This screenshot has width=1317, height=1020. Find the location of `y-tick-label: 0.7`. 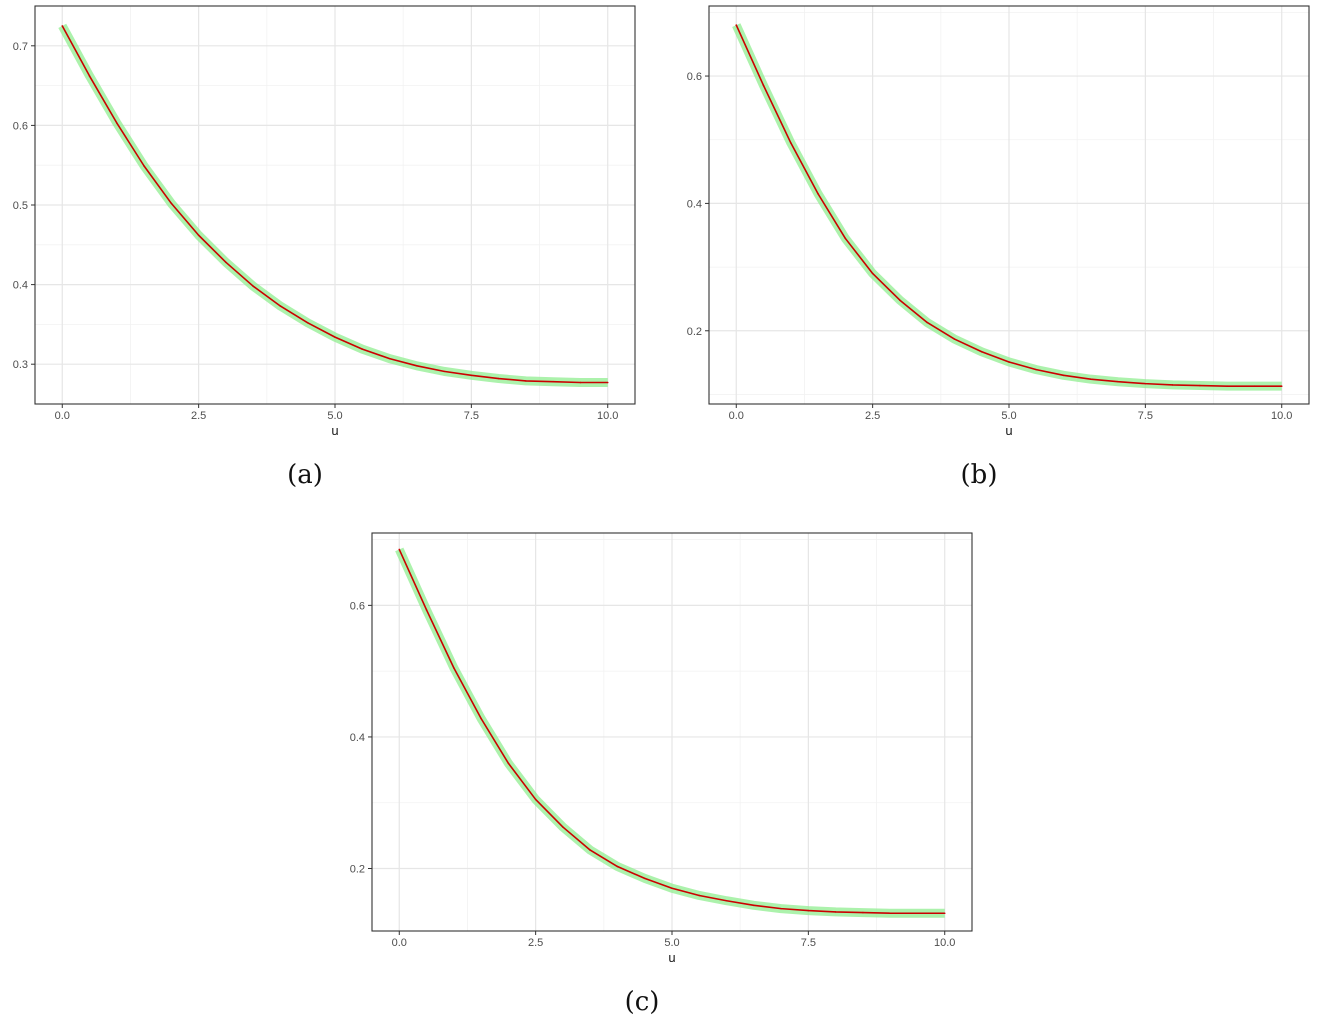

y-tick-label: 0.7 is located at coordinates (20, 47).